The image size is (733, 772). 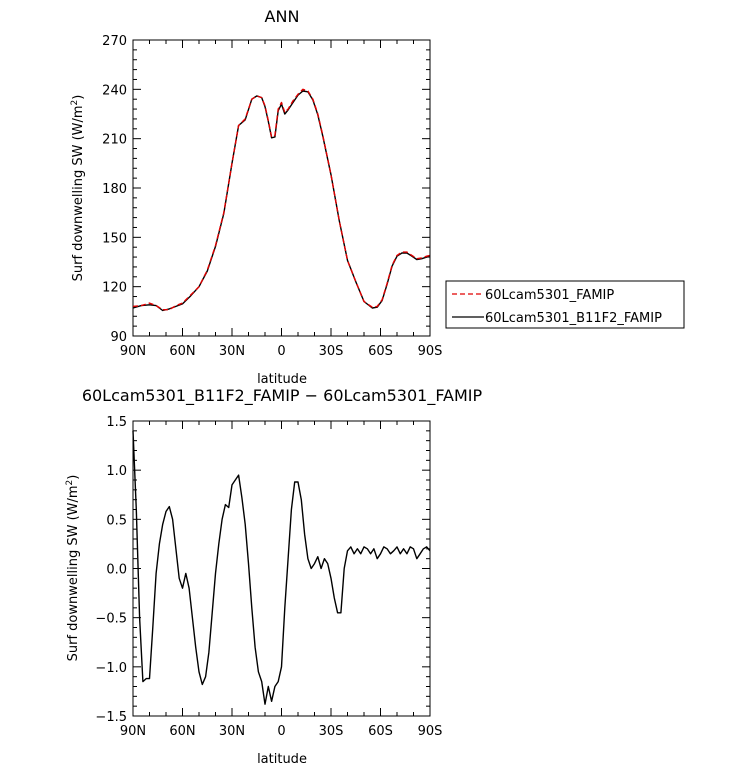 What do you see at coordinates (549, 295) in the screenshot?
I see `legend-label-famip: 60Lcam5301_FAMIP` at bounding box center [549, 295].